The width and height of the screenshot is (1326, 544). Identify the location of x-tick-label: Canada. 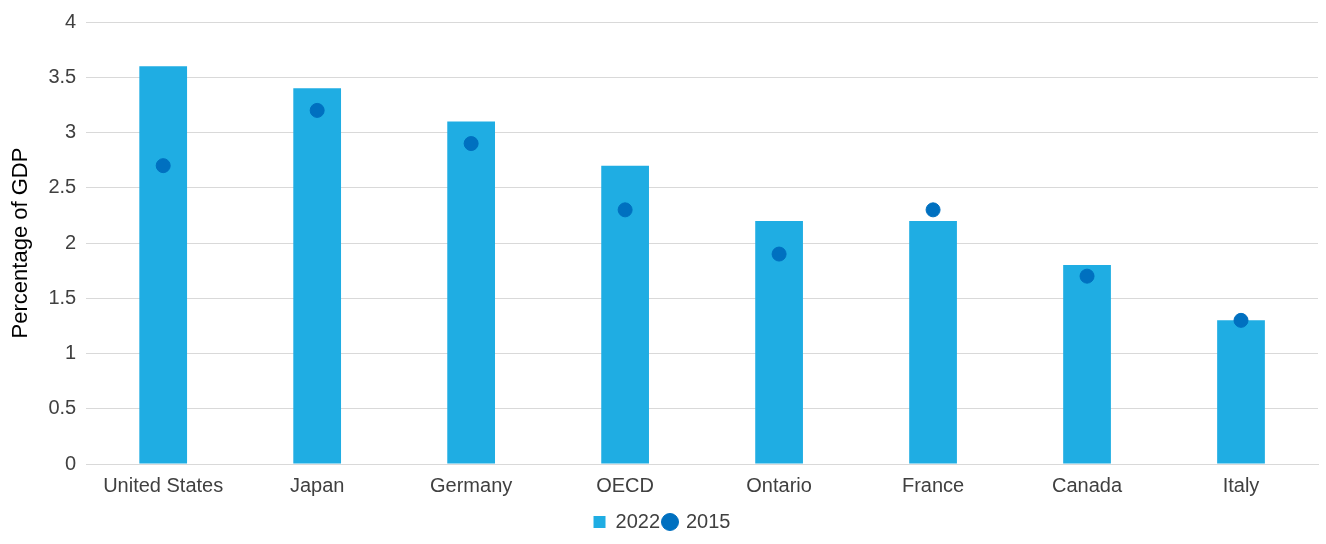
(1087, 484).